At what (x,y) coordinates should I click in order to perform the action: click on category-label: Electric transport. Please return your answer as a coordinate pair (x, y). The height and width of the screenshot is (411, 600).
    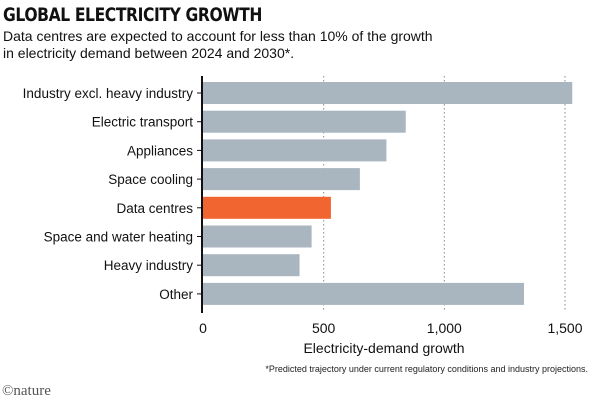
    Looking at the image, I should click on (143, 122).